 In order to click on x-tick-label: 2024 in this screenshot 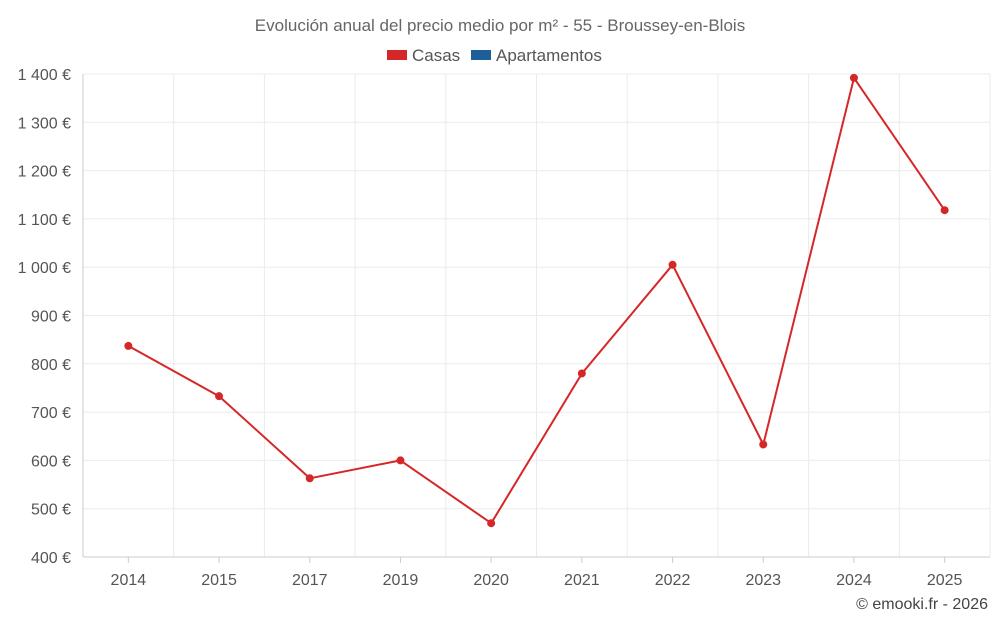, I will do `click(854, 580)`.